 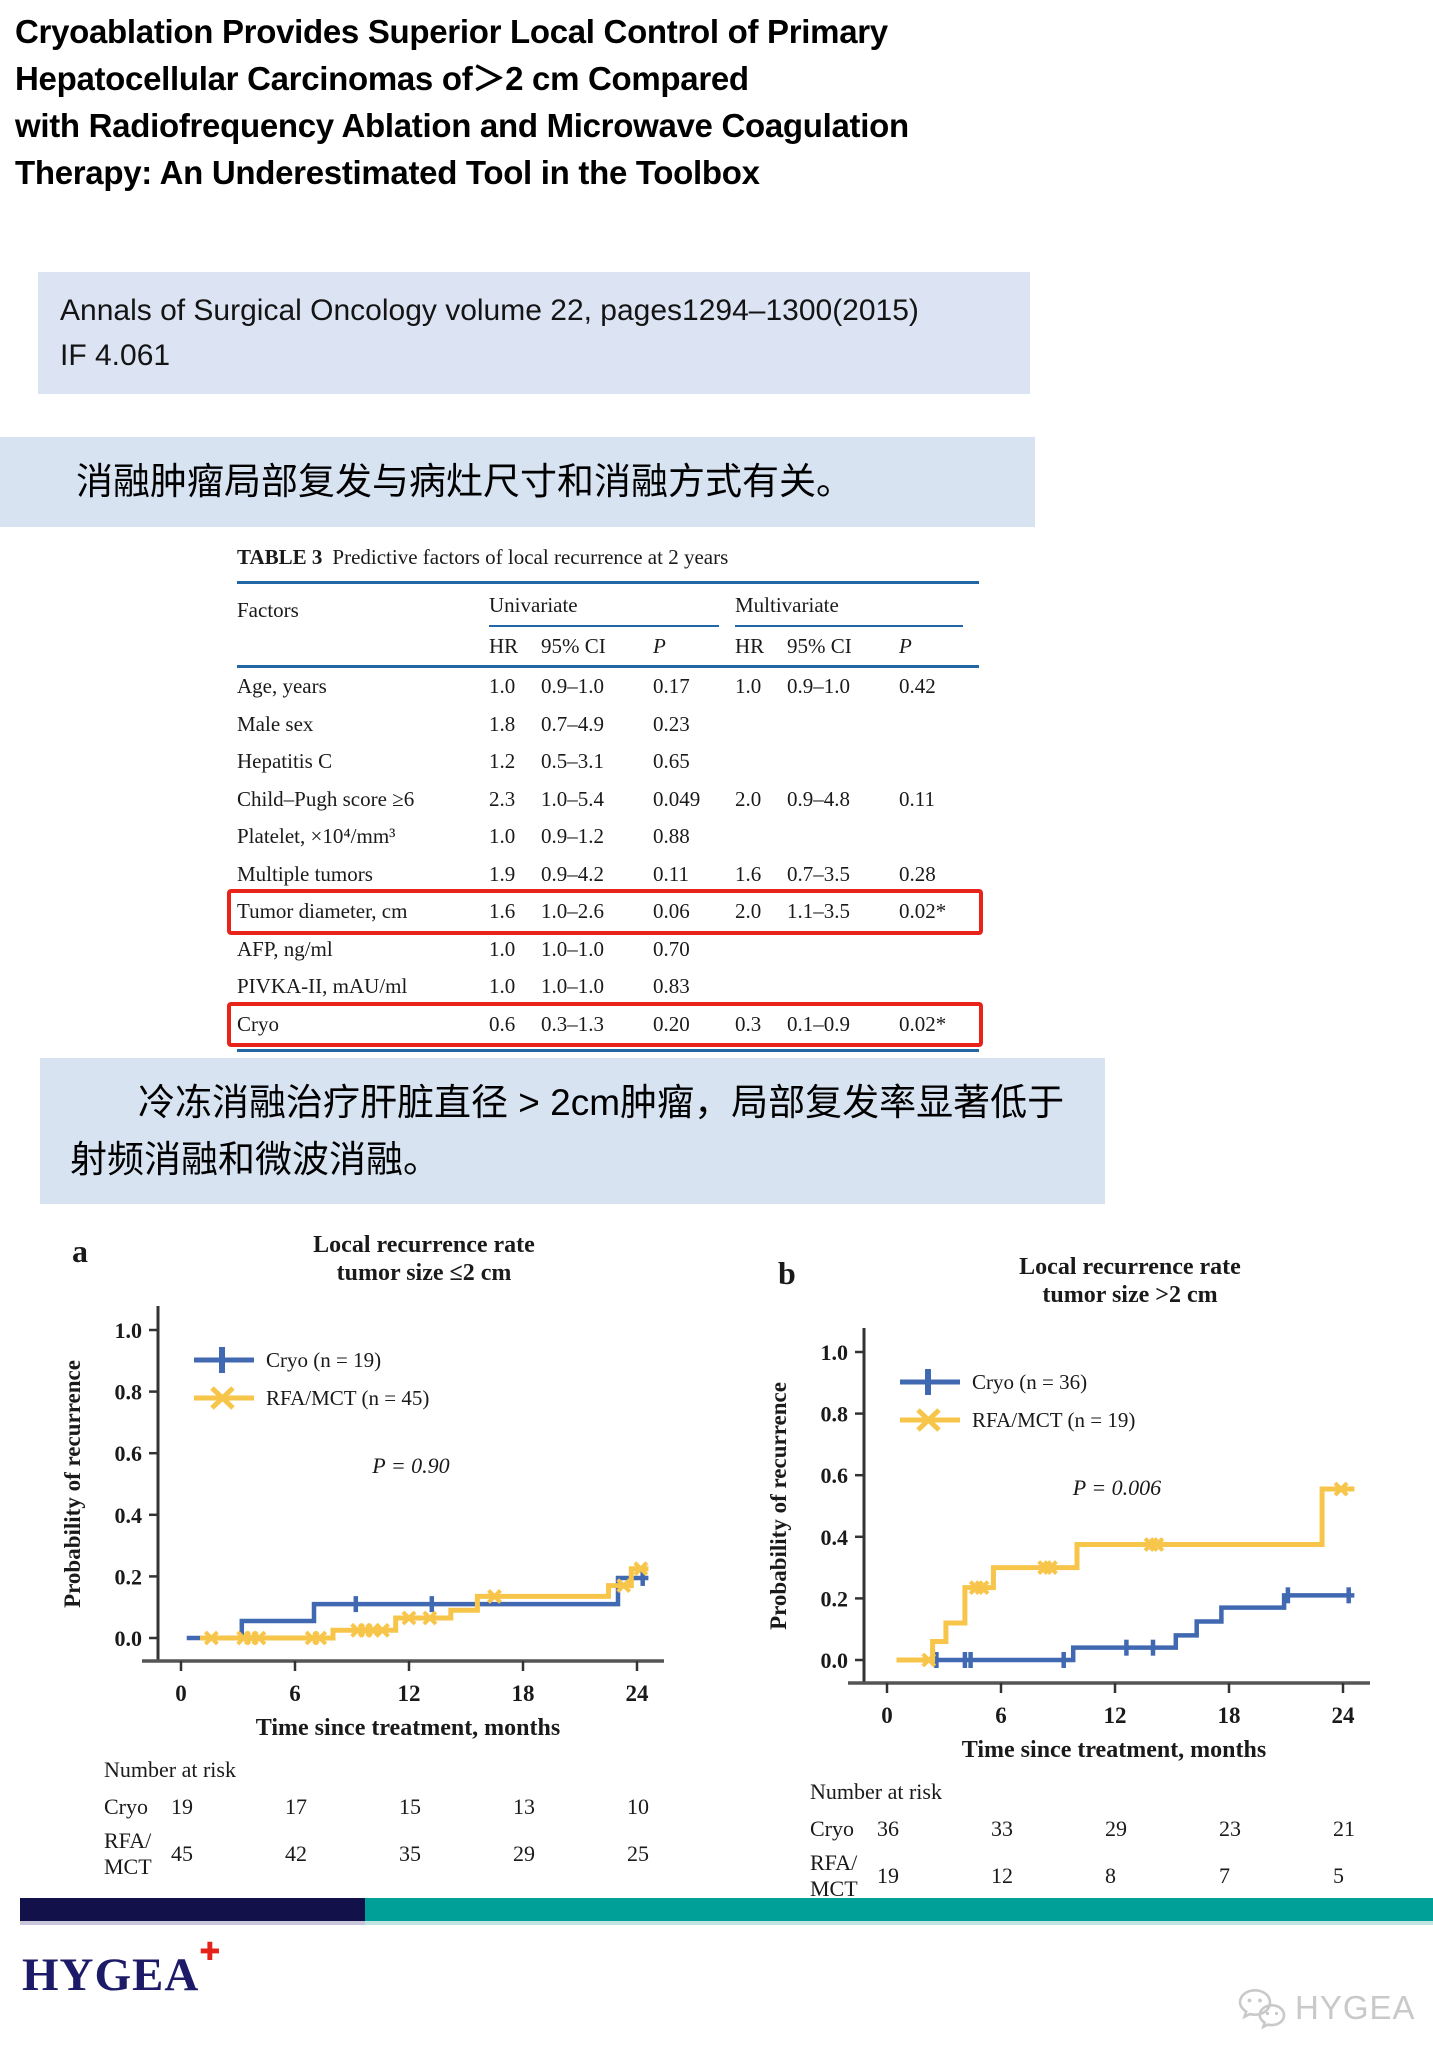 I want to click on value-cell: 1.2, so click(x=502, y=761).